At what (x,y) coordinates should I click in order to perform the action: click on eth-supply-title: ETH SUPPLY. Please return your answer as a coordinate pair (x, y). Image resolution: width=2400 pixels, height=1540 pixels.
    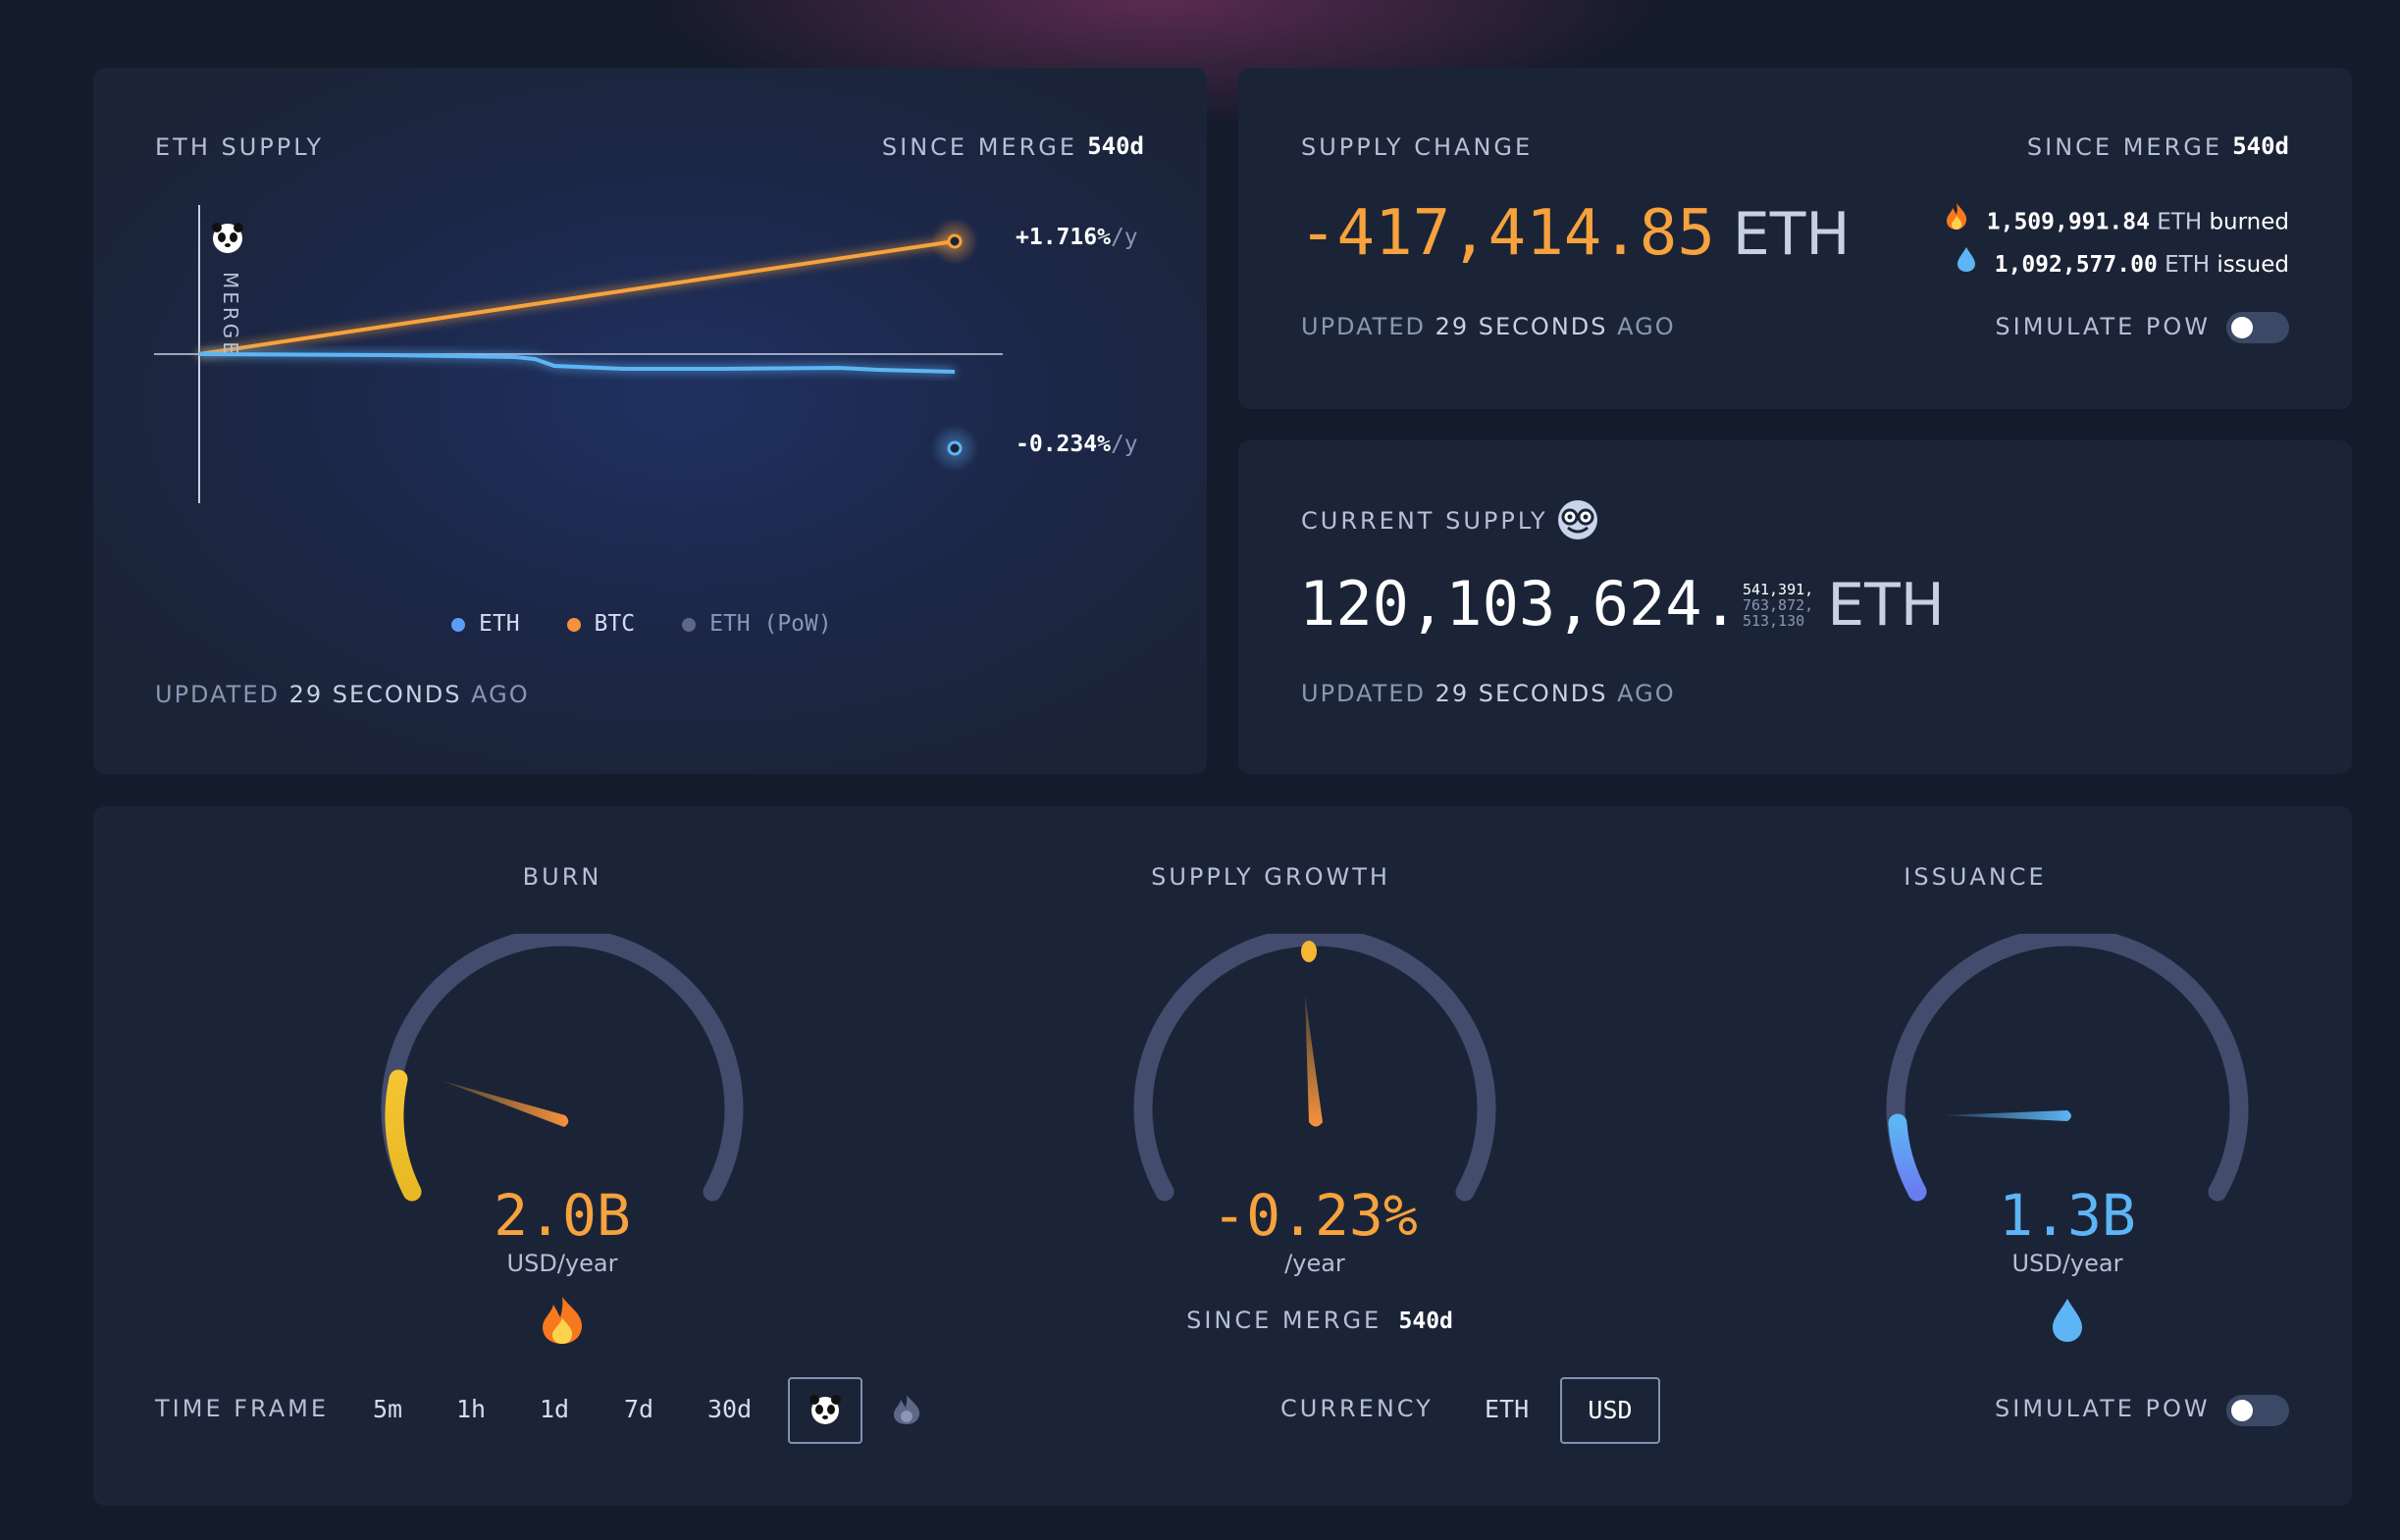
    Looking at the image, I should click on (240, 147).